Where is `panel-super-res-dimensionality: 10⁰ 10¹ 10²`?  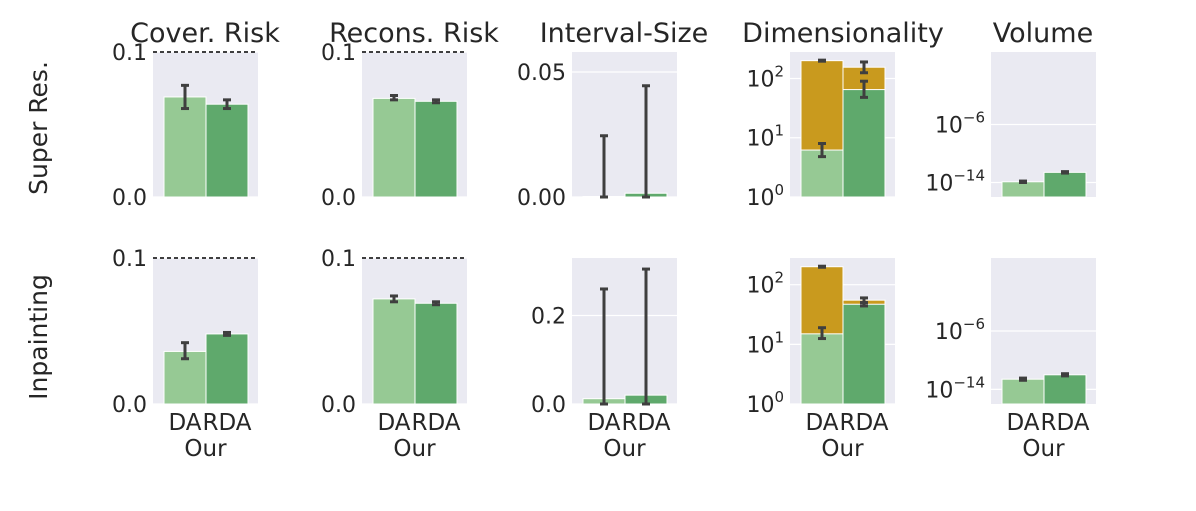 panel-super-res-dimensionality: 10⁰ 10¹ 10² is located at coordinates (820, 131).